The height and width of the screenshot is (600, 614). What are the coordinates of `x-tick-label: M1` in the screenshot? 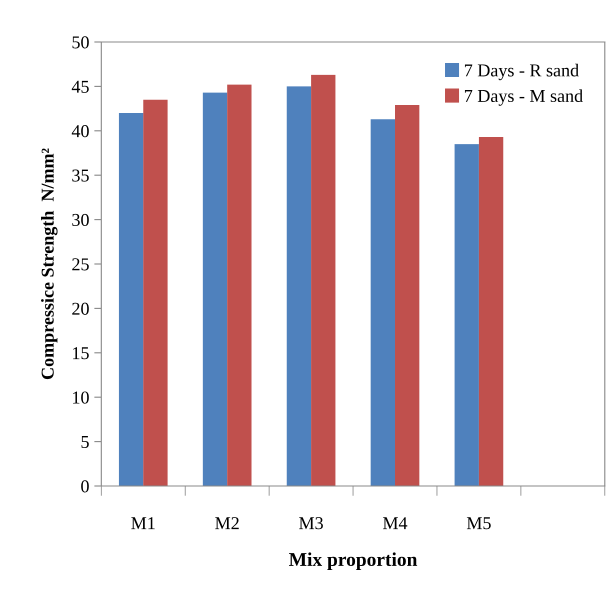 It's located at (143, 523).